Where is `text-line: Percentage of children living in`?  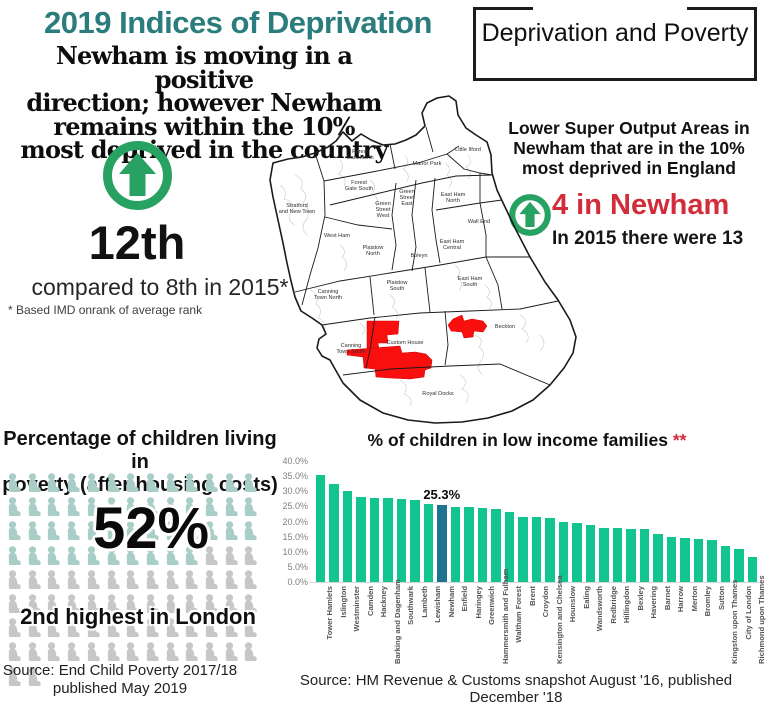 text-line: Percentage of children living in is located at coordinates (140, 450).